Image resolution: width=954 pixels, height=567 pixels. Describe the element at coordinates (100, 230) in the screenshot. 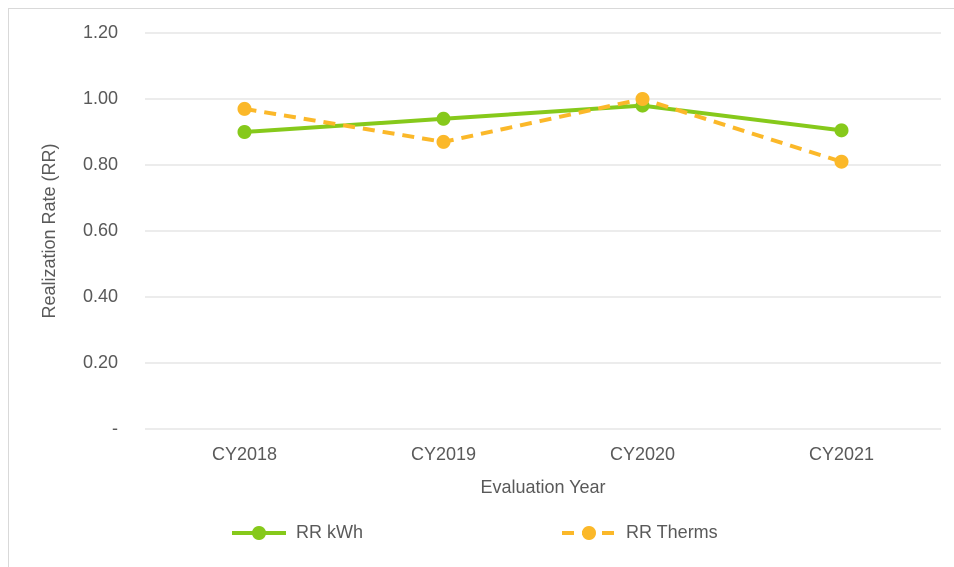

I see `y-tick-label: 0.60` at that location.